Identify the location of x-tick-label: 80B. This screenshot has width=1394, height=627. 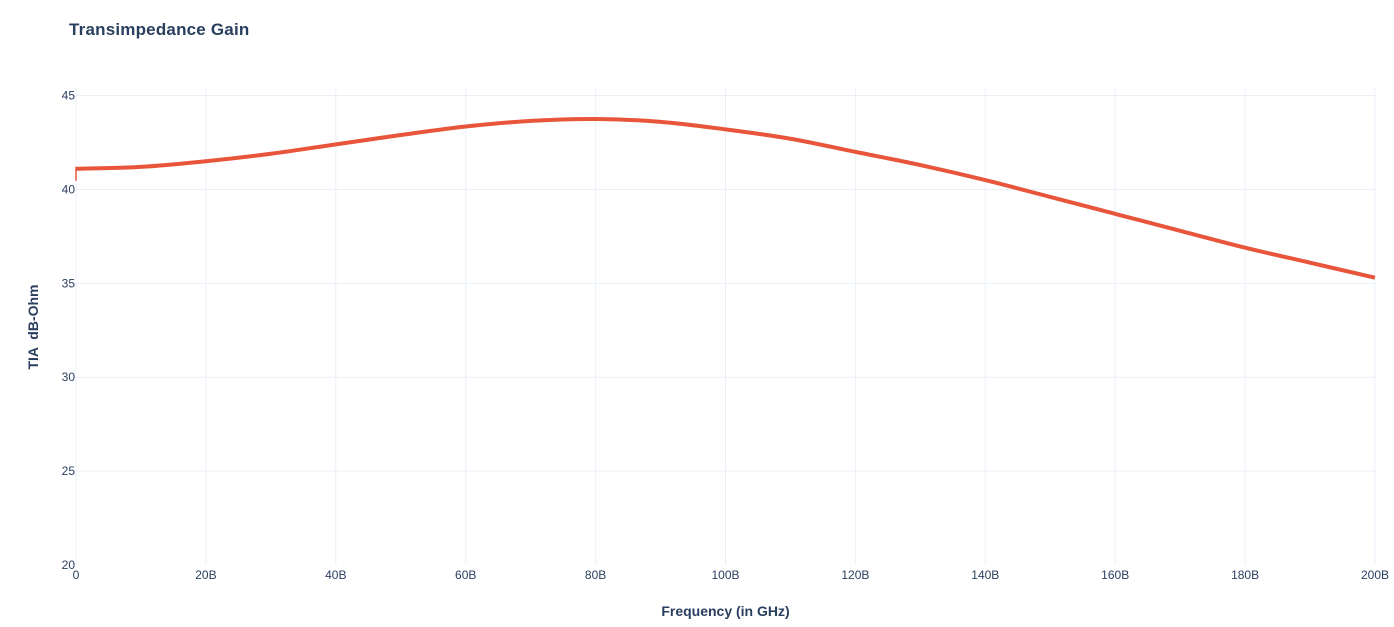
(595, 575).